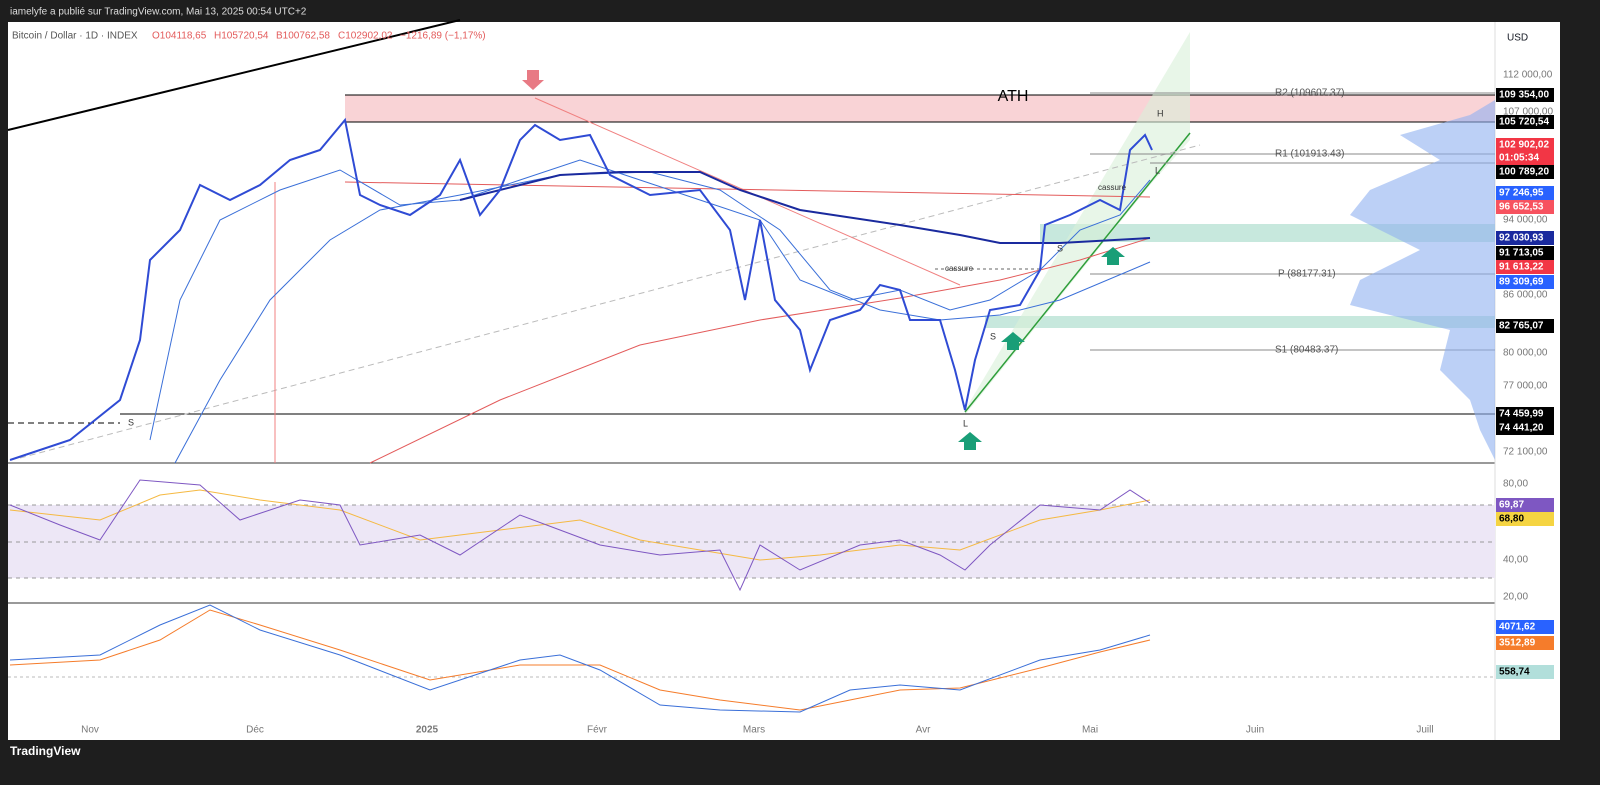  I want to click on price-tick: 72 100,00, so click(1525, 452).